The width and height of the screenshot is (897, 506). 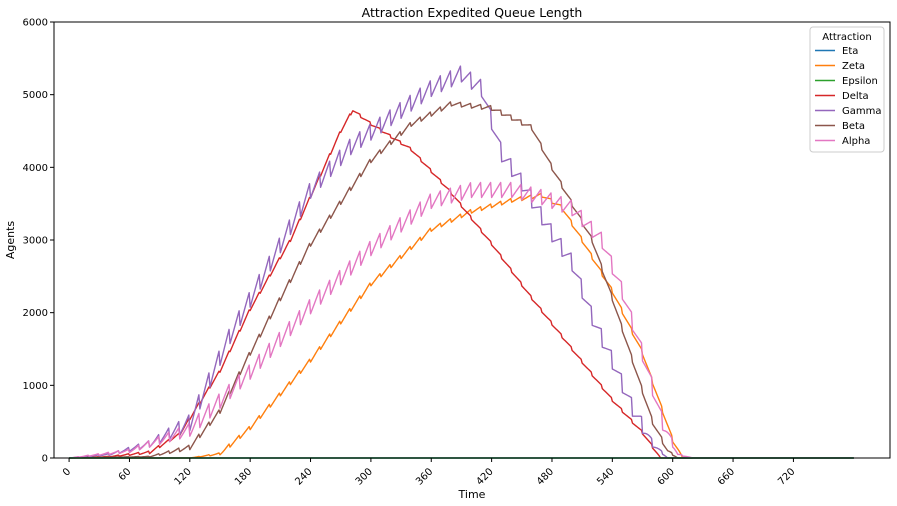 What do you see at coordinates (666, 476) in the screenshot?
I see `x-tick-label: 600` at bounding box center [666, 476].